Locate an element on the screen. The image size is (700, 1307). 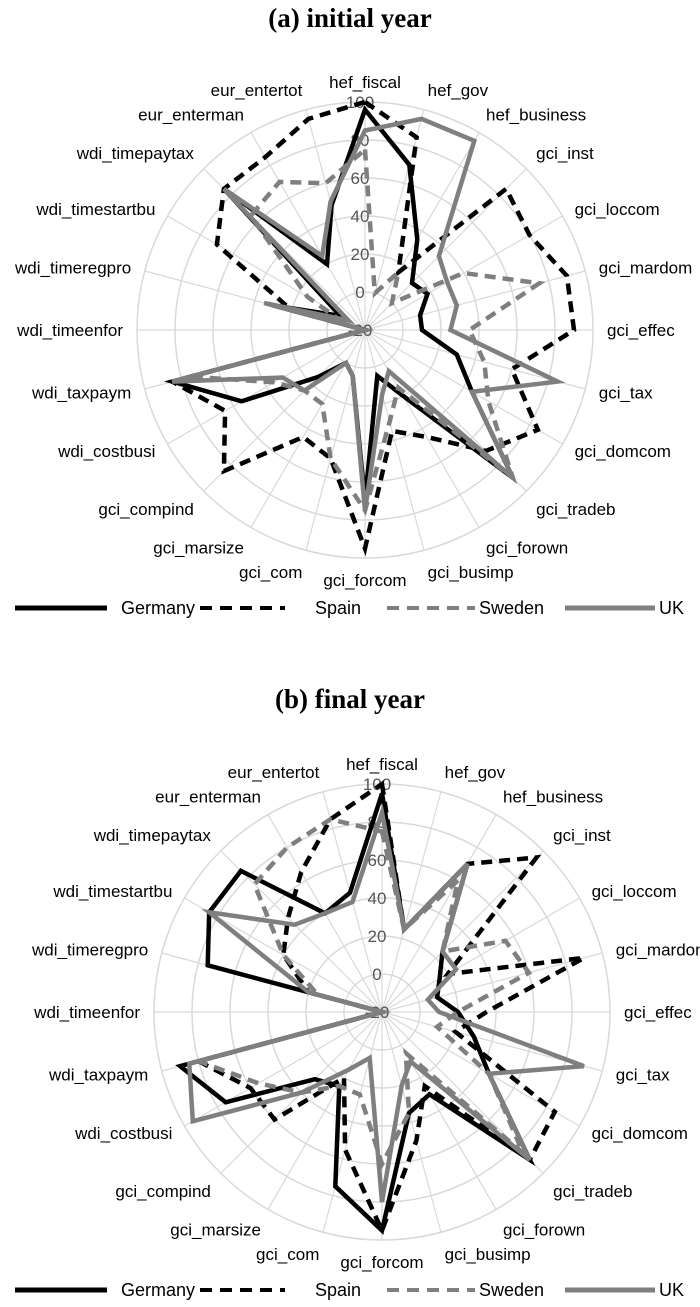
tick-label: 60 is located at coordinates (377, 860).